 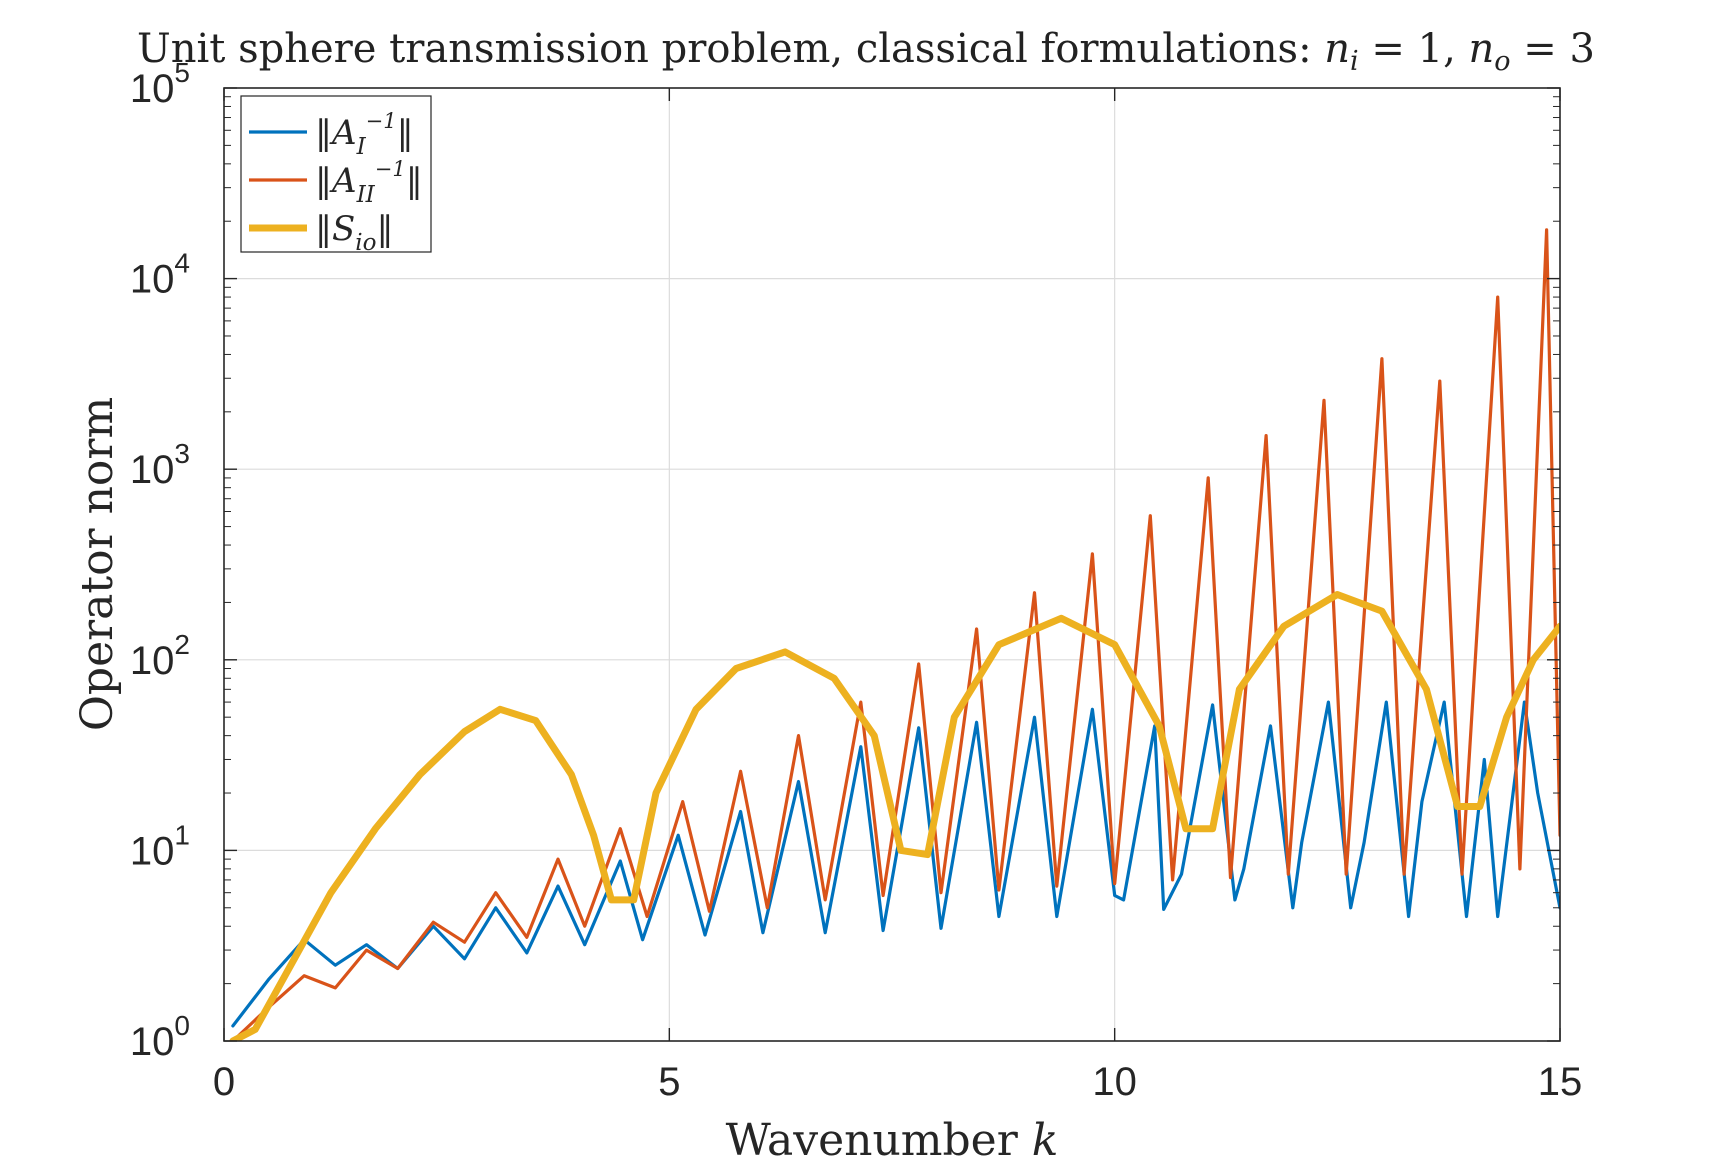 I want to click on legend-label: ‖AII−1‖, so click(x=369, y=182).